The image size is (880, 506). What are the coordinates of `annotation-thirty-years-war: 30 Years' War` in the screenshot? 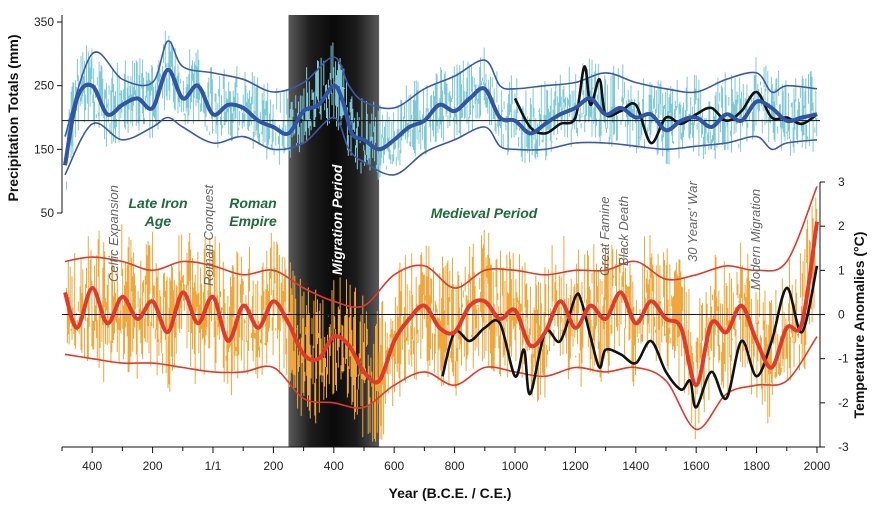 It's located at (692, 221).